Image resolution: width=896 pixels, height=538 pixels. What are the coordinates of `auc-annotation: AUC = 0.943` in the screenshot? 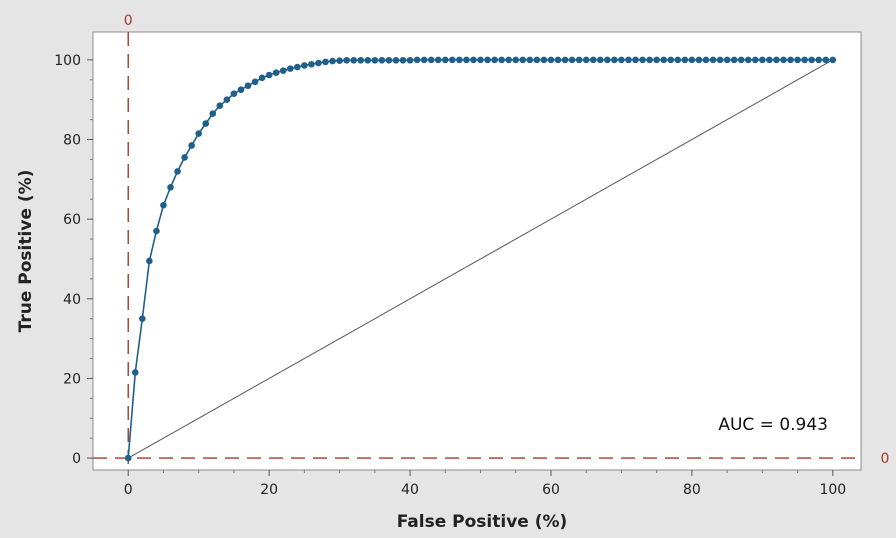 It's located at (773, 425).